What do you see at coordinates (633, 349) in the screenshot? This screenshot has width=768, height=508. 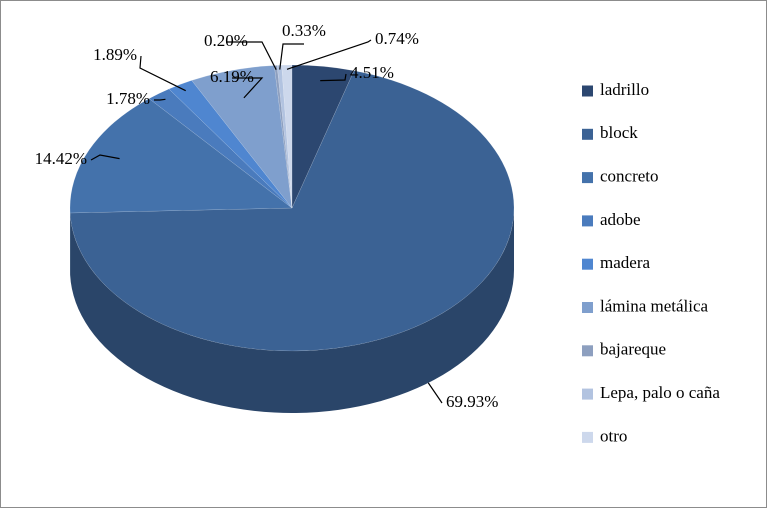 I see `legend-label: bajareque` at bounding box center [633, 349].